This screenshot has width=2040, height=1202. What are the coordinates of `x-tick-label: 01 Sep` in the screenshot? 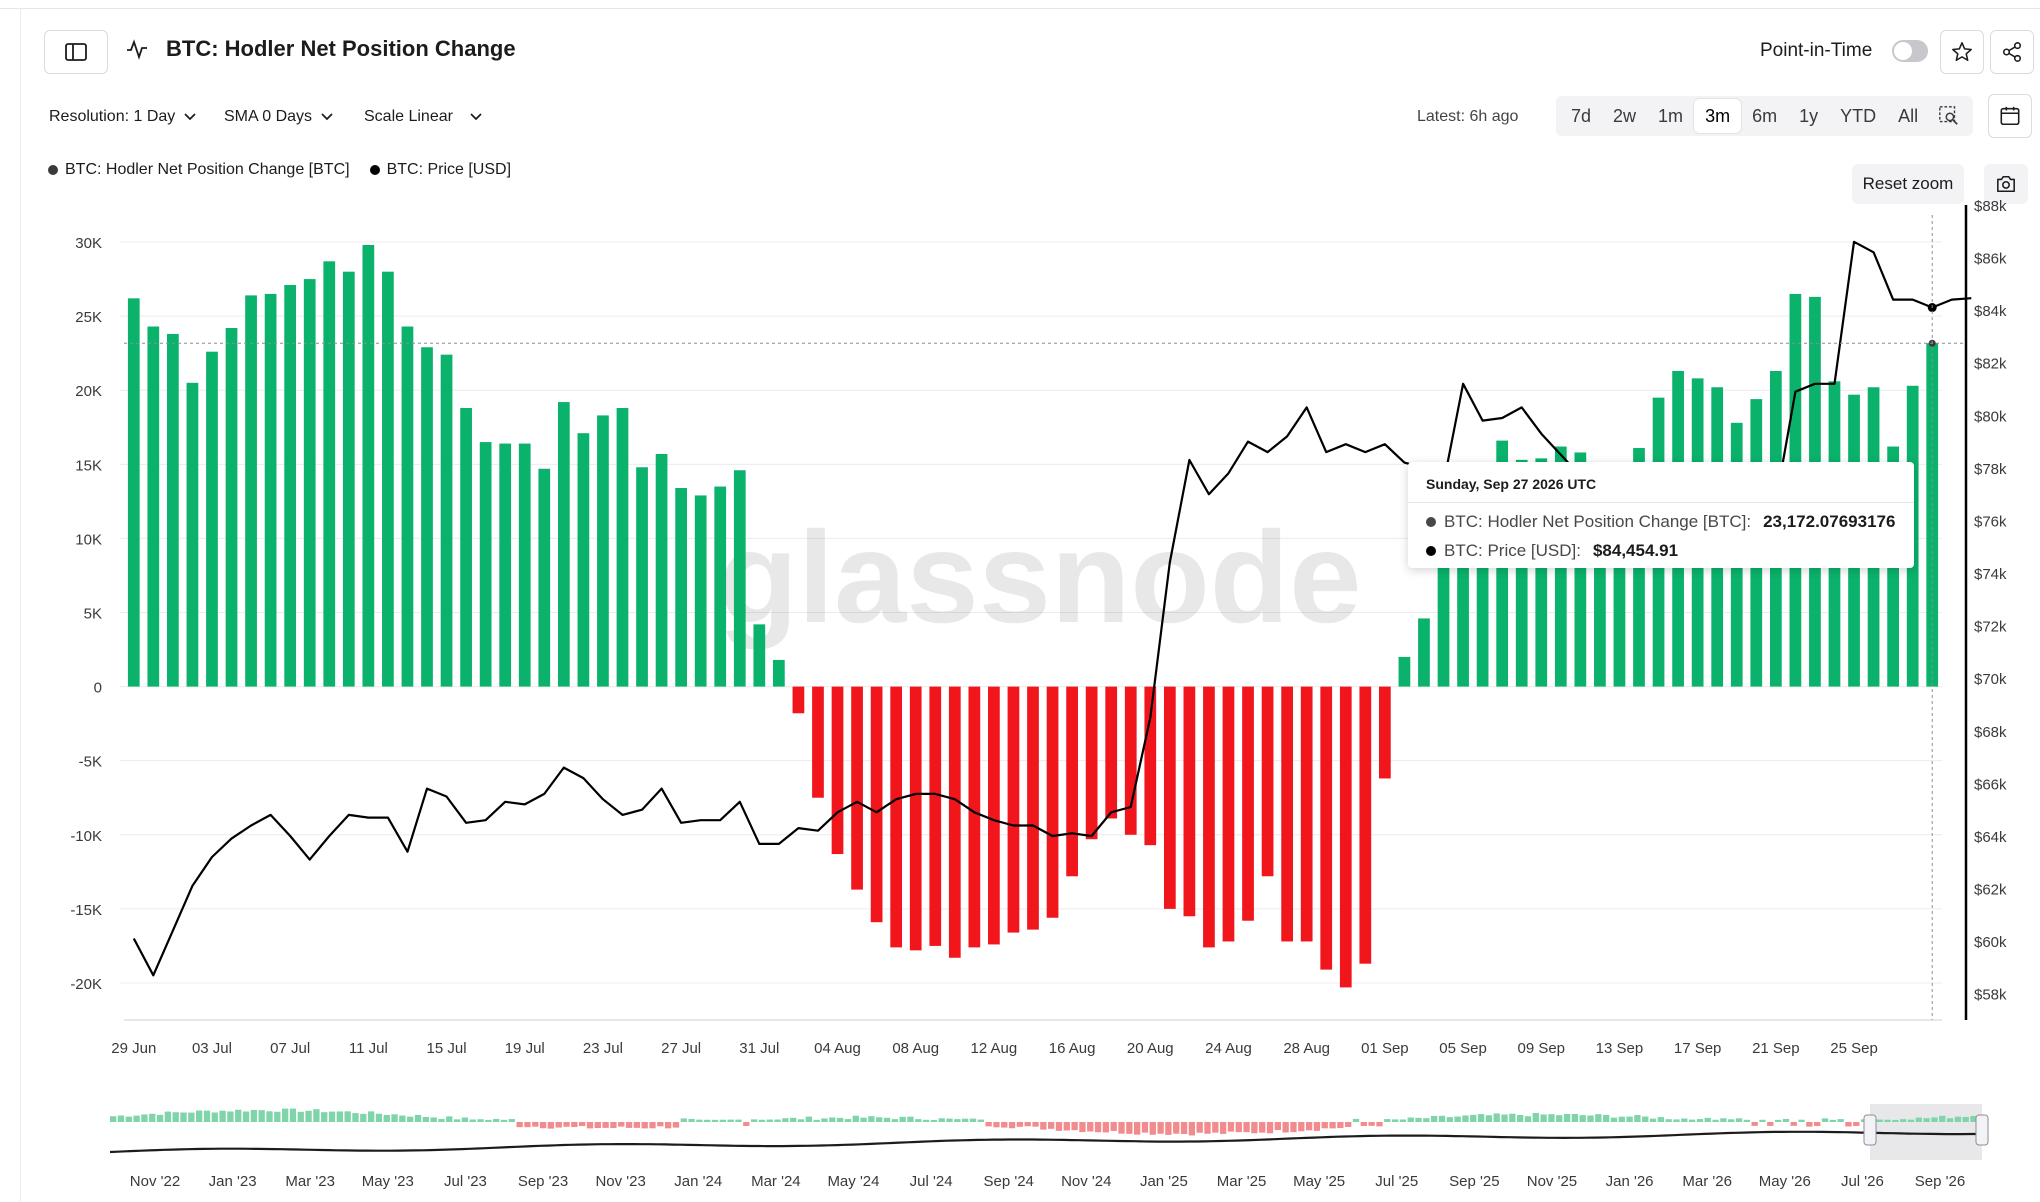 It's located at (1385, 1048).